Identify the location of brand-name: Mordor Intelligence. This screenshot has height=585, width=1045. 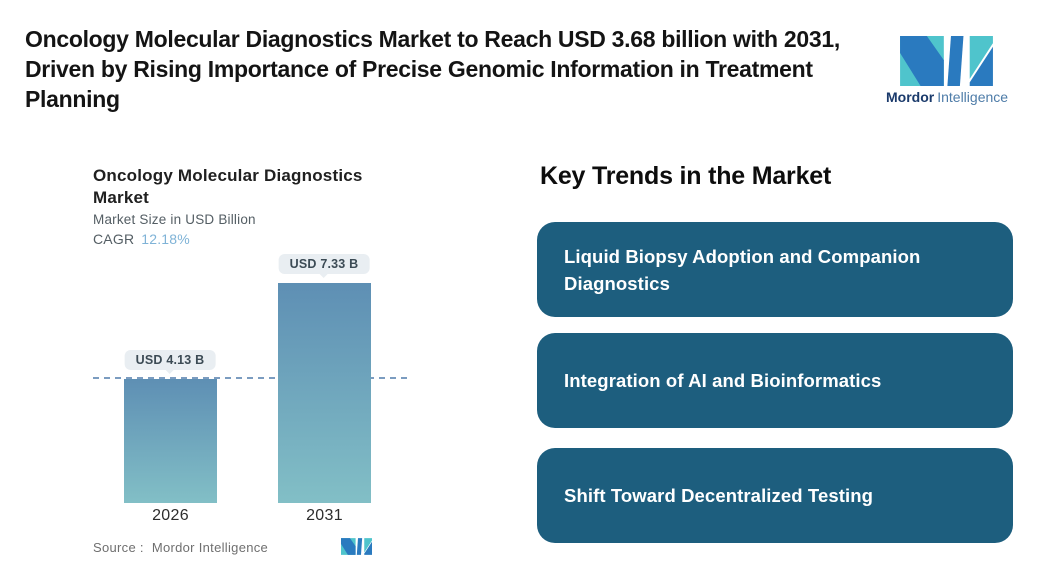
(947, 97).